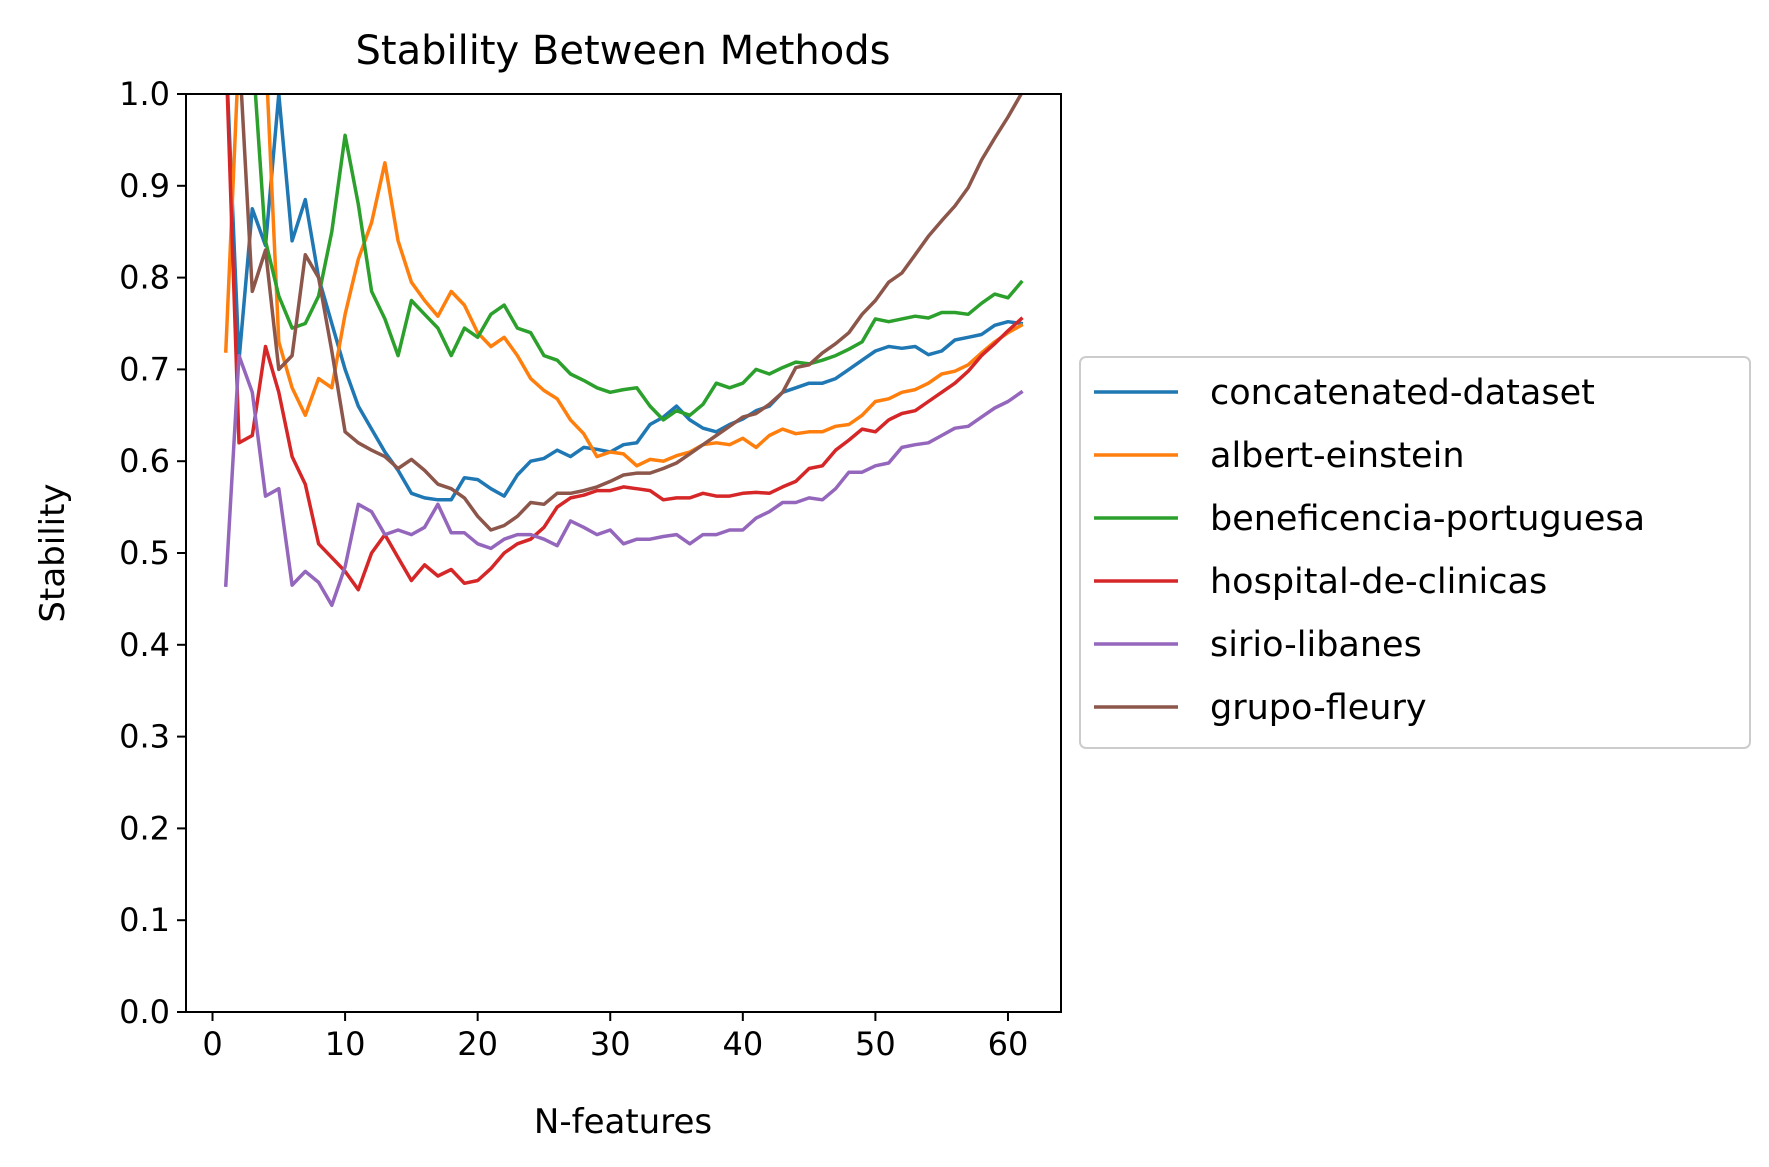 Image resolution: width=1769 pixels, height=1167 pixels. What do you see at coordinates (144, 553) in the screenshot?
I see `y-tick-label: 0.5` at bounding box center [144, 553].